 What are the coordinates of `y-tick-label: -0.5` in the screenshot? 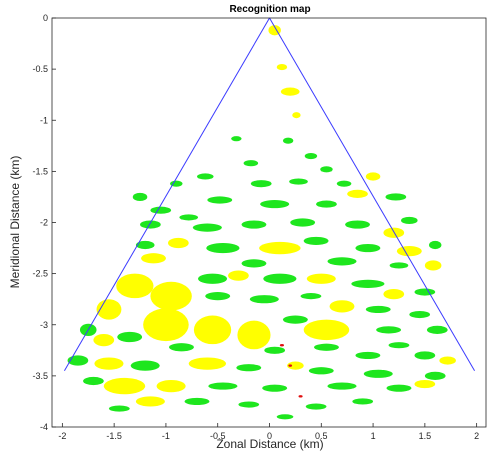 It's located at (40, 69).